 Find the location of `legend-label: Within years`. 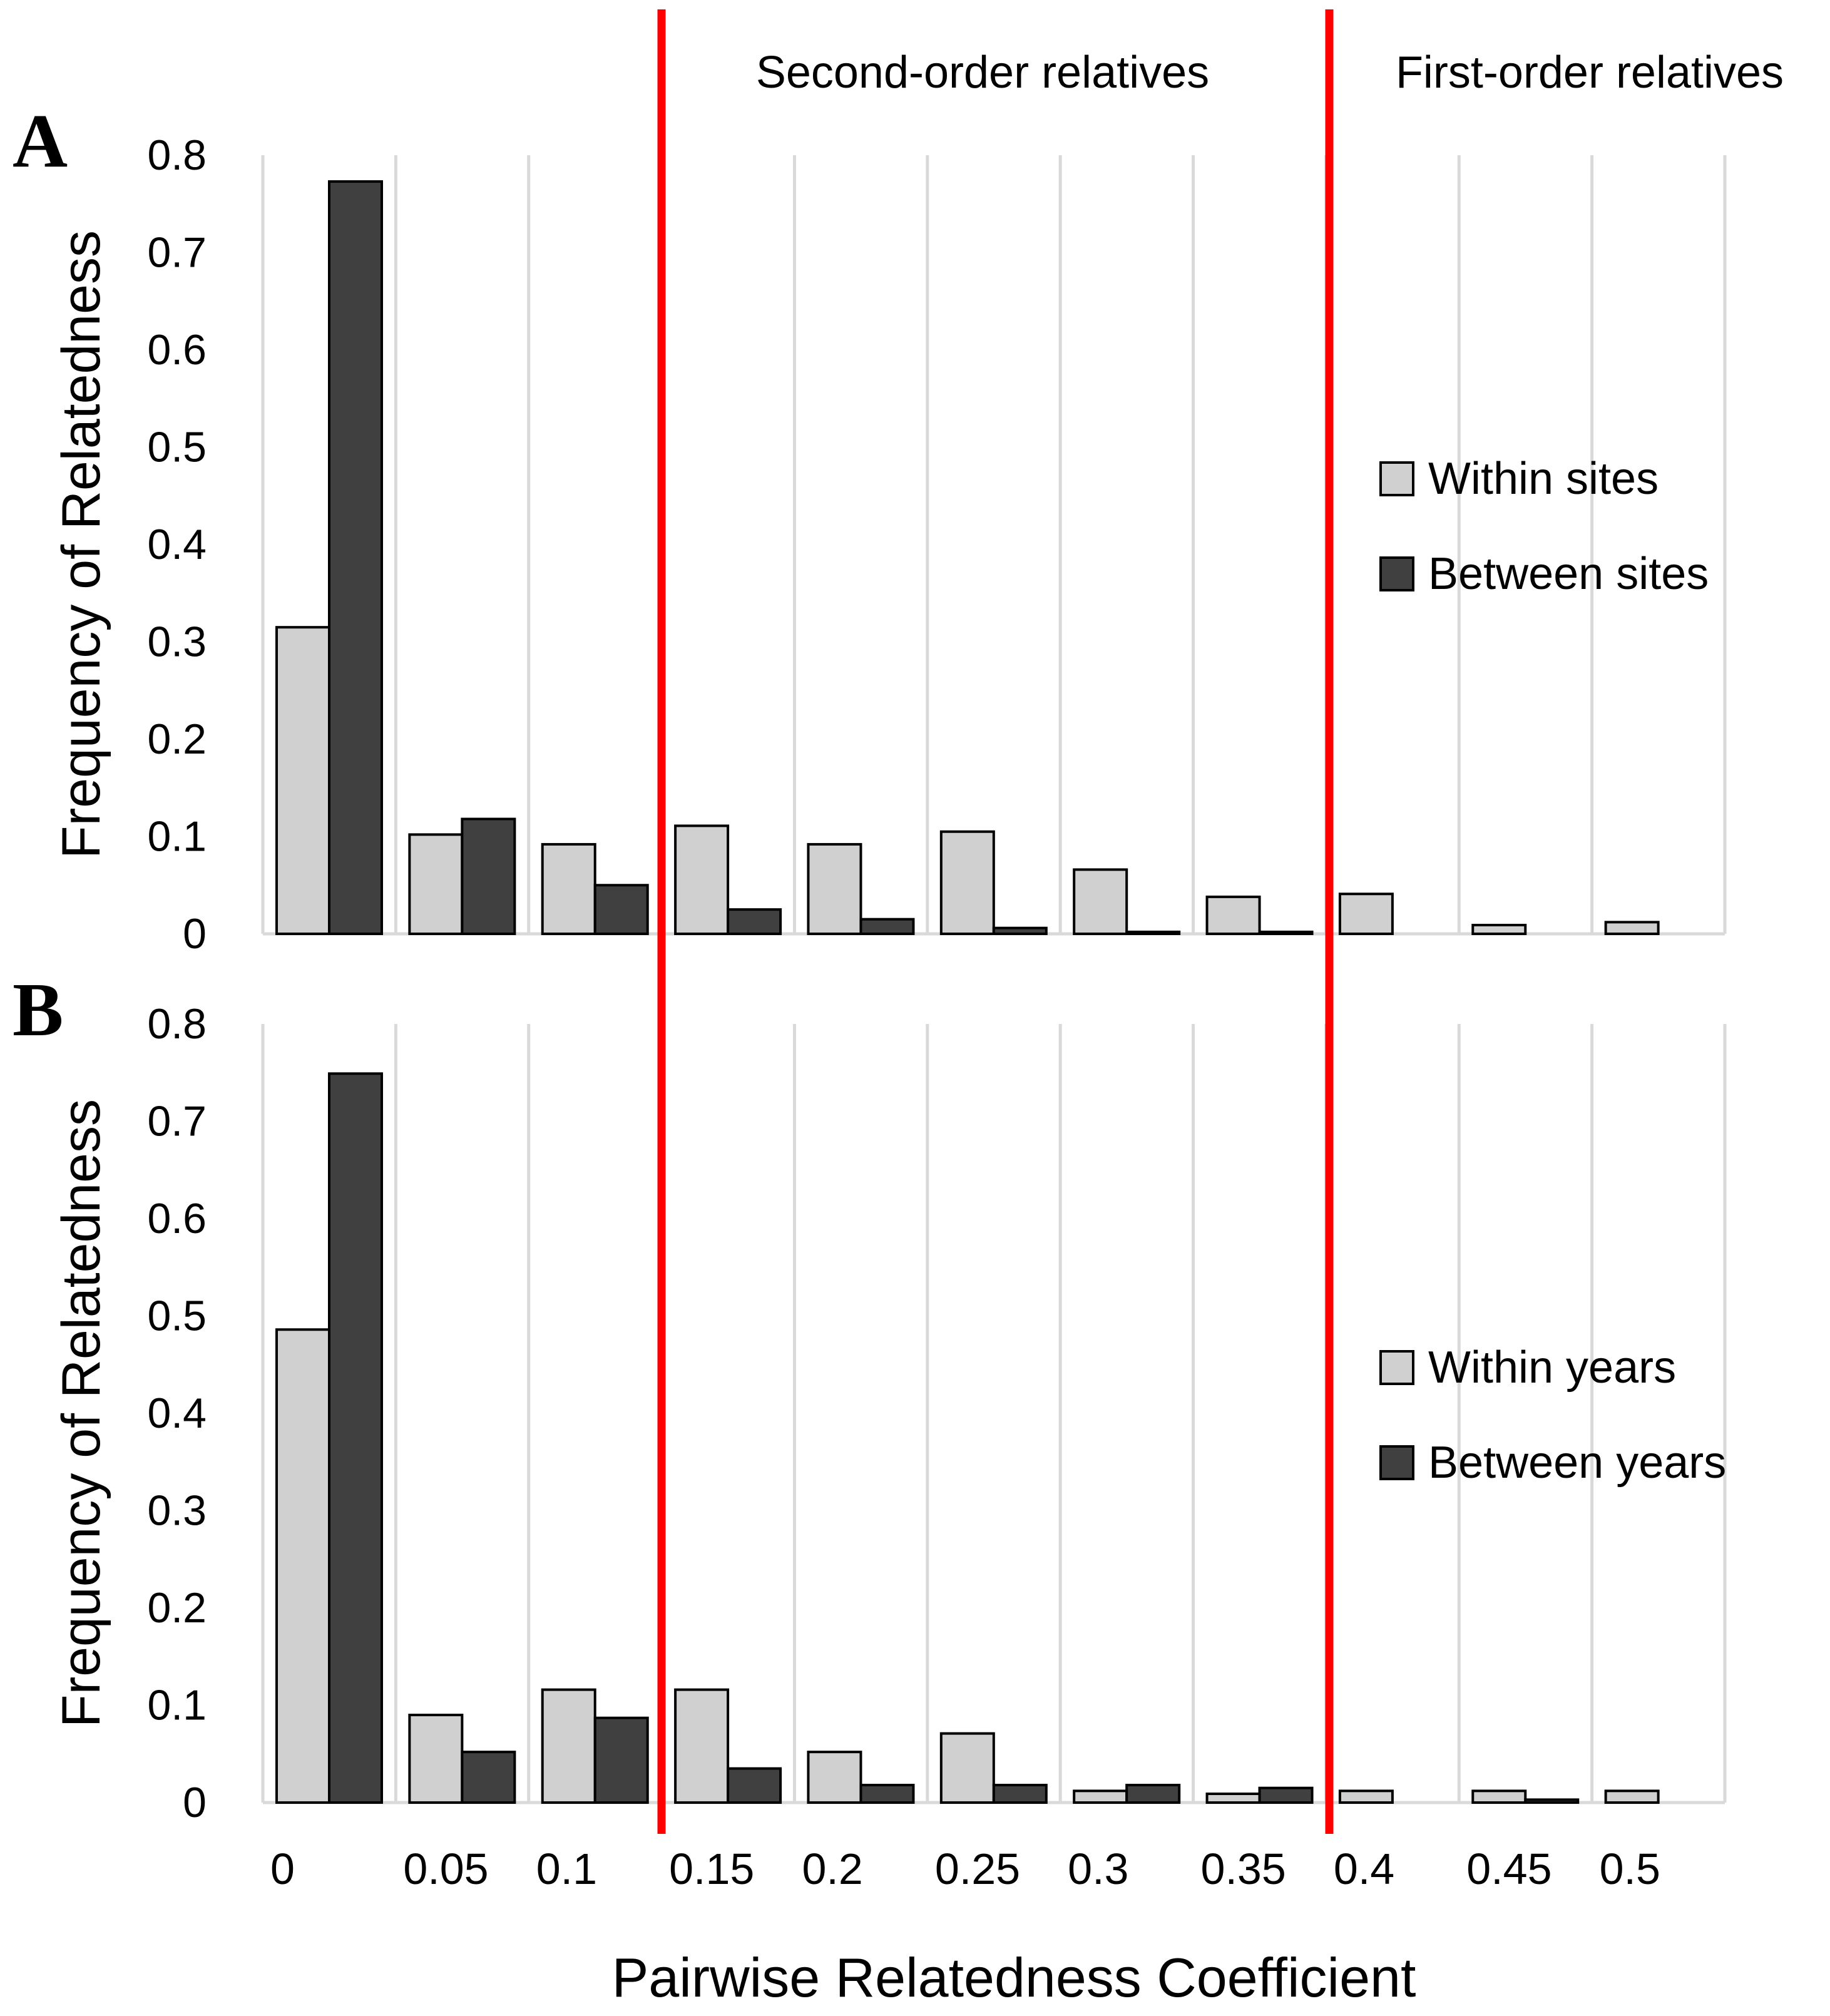

legend-label: Within years is located at coordinates (1552, 1368).